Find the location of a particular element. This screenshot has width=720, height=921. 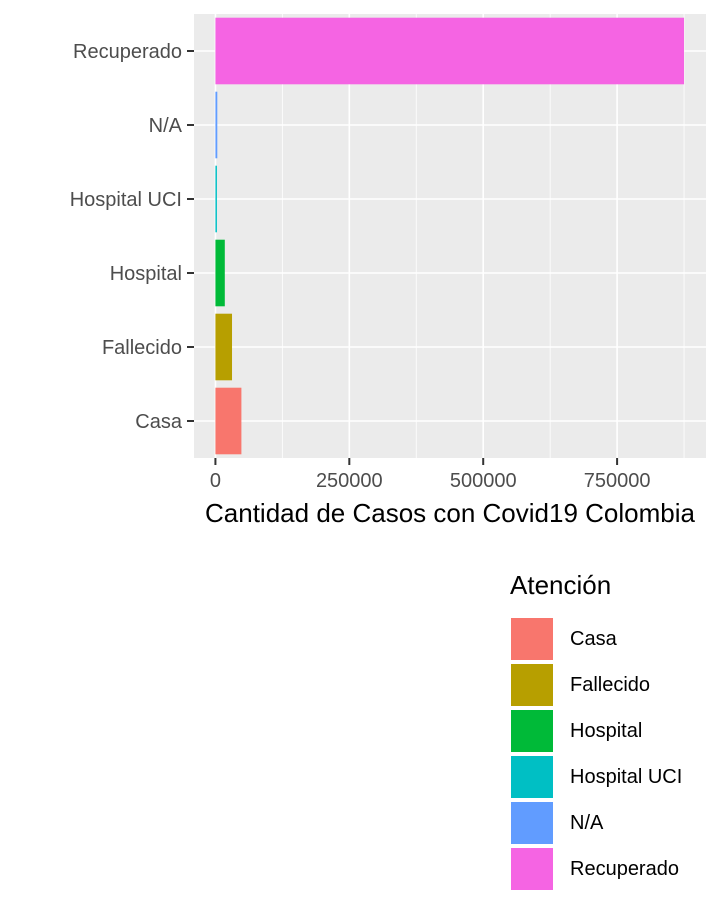

legend-item: N/A is located at coordinates (596, 823).